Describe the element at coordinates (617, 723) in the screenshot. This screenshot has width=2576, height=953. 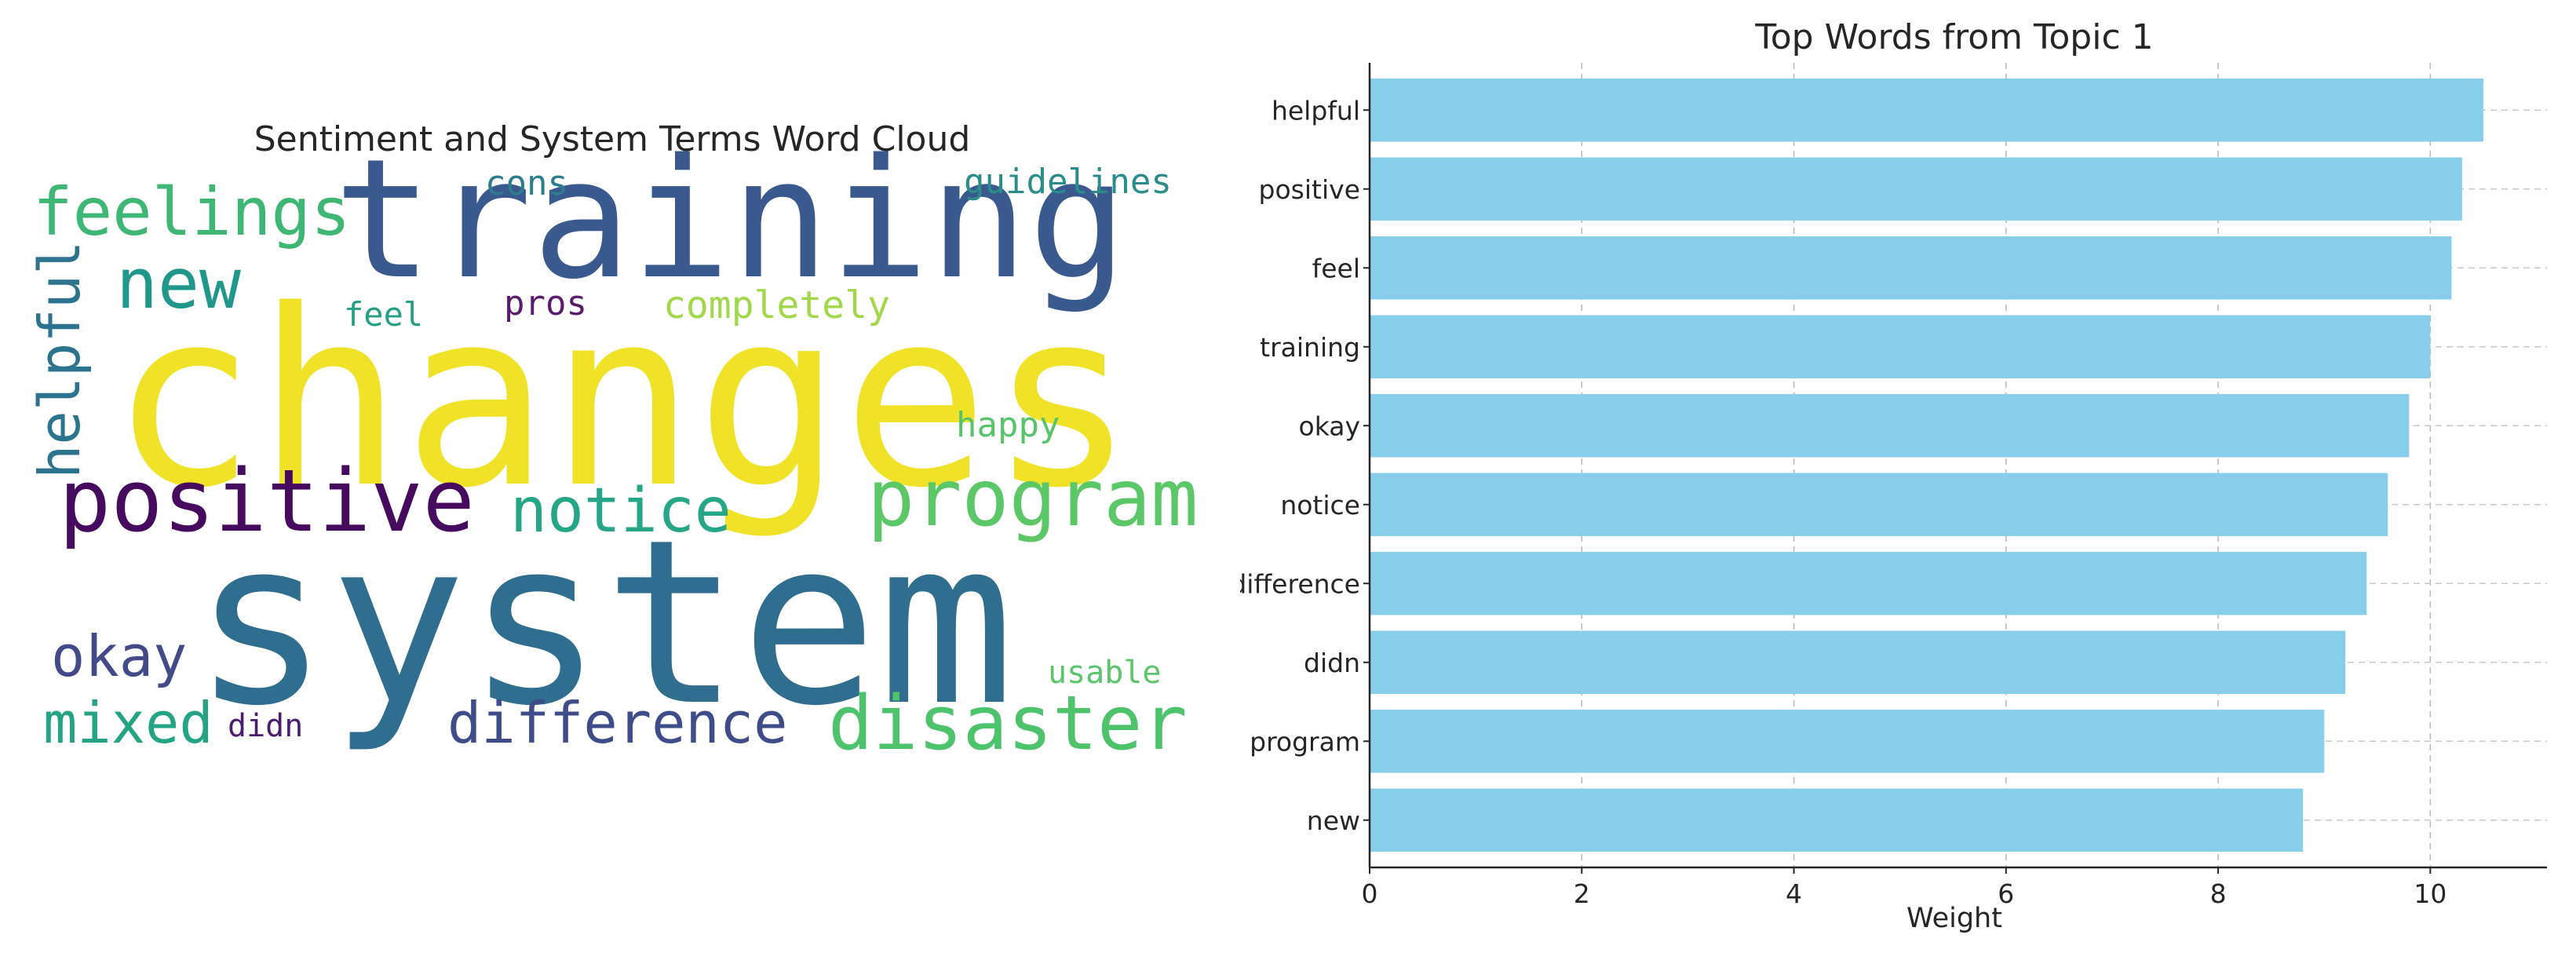
I see `word-cloud-word-difference: difference` at that location.